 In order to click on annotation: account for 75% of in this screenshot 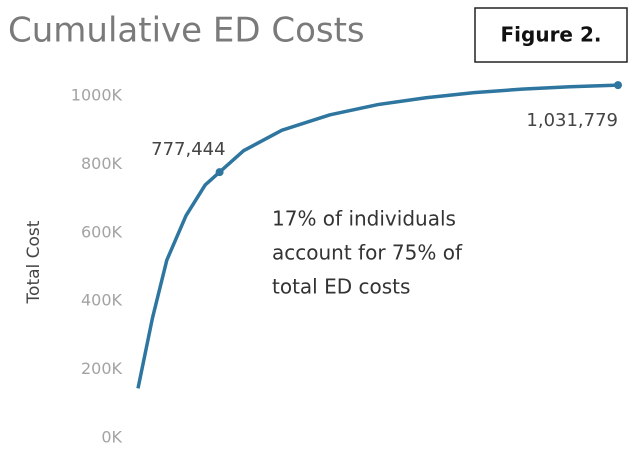, I will do `click(367, 253)`.